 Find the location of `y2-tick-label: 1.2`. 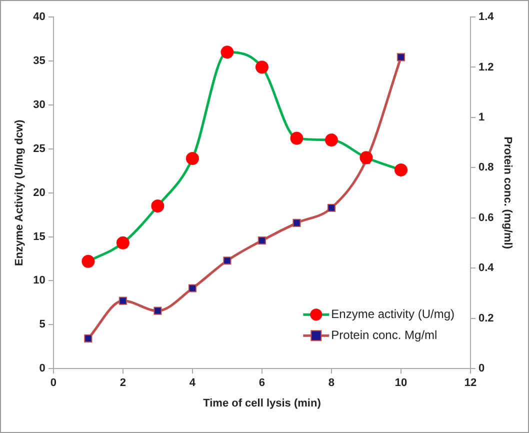

y2-tick-label: 1.2 is located at coordinates (486, 67).